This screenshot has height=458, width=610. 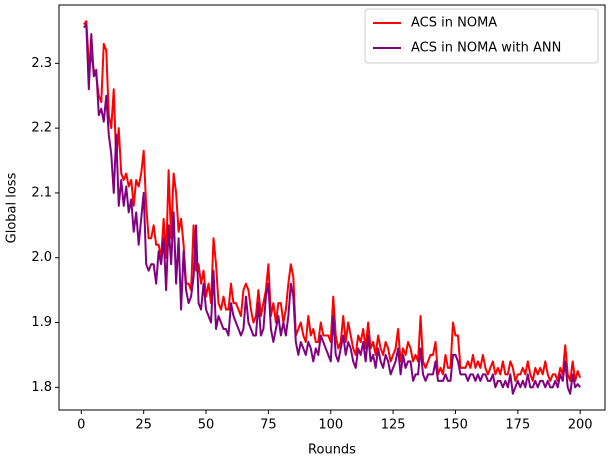 What do you see at coordinates (268, 425) in the screenshot?
I see `x-tick-label: 75` at bounding box center [268, 425].